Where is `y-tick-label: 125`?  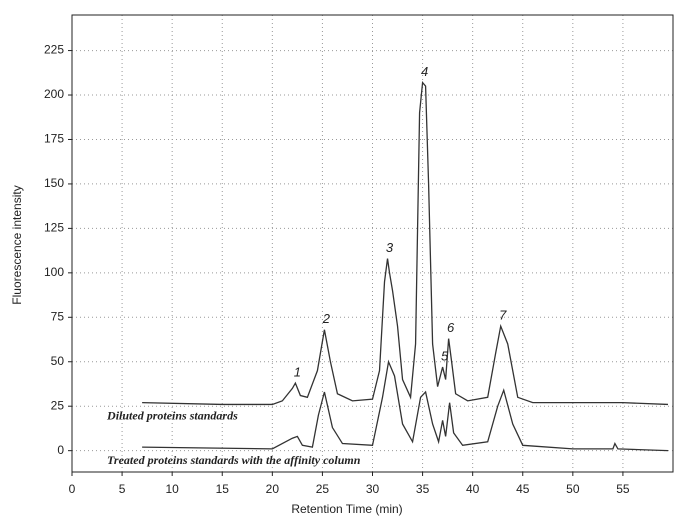
y-tick-label: 125 is located at coordinates (54, 228).